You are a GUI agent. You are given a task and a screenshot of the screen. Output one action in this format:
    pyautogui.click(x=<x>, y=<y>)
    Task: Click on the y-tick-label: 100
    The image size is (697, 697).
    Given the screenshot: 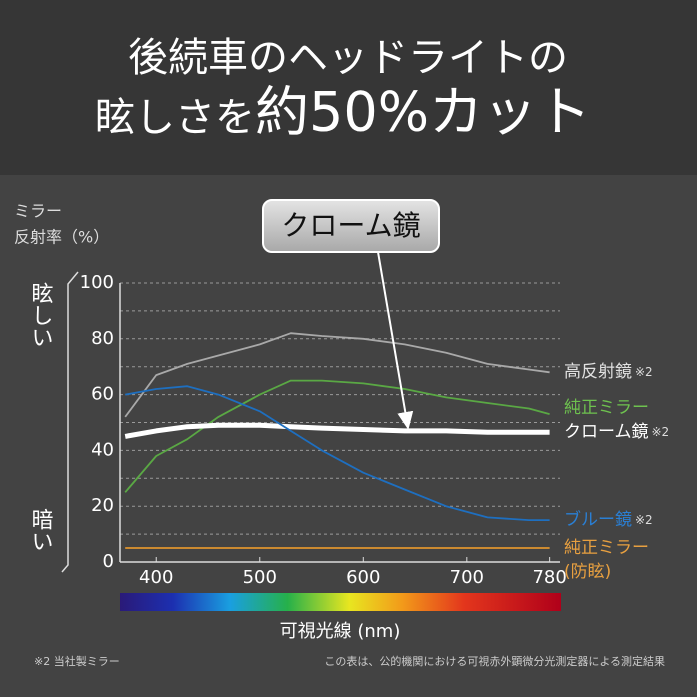 What is the action you would take?
    pyautogui.click(x=97, y=282)
    